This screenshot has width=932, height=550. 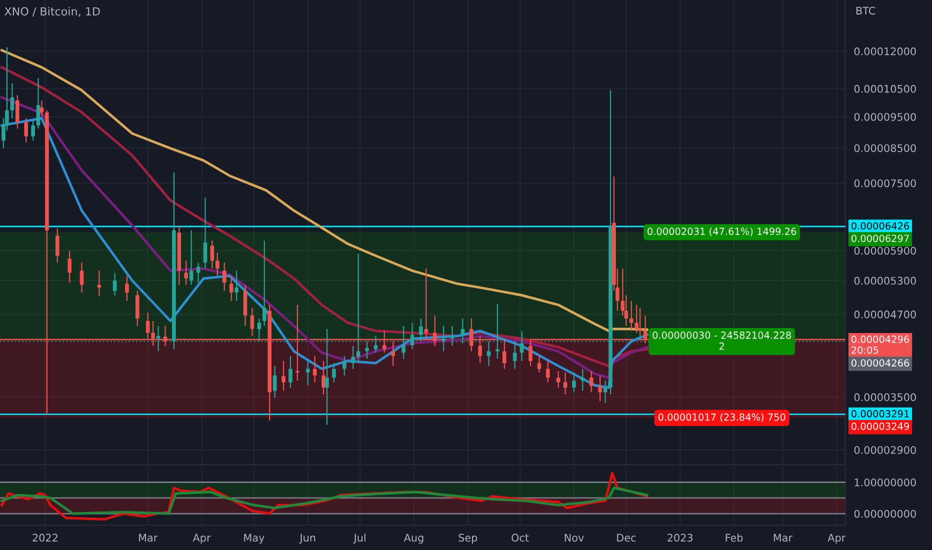 What do you see at coordinates (885, 397) in the screenshot?
I see `y-tick-label: 0.00003500` at bounding box center [885, 397].